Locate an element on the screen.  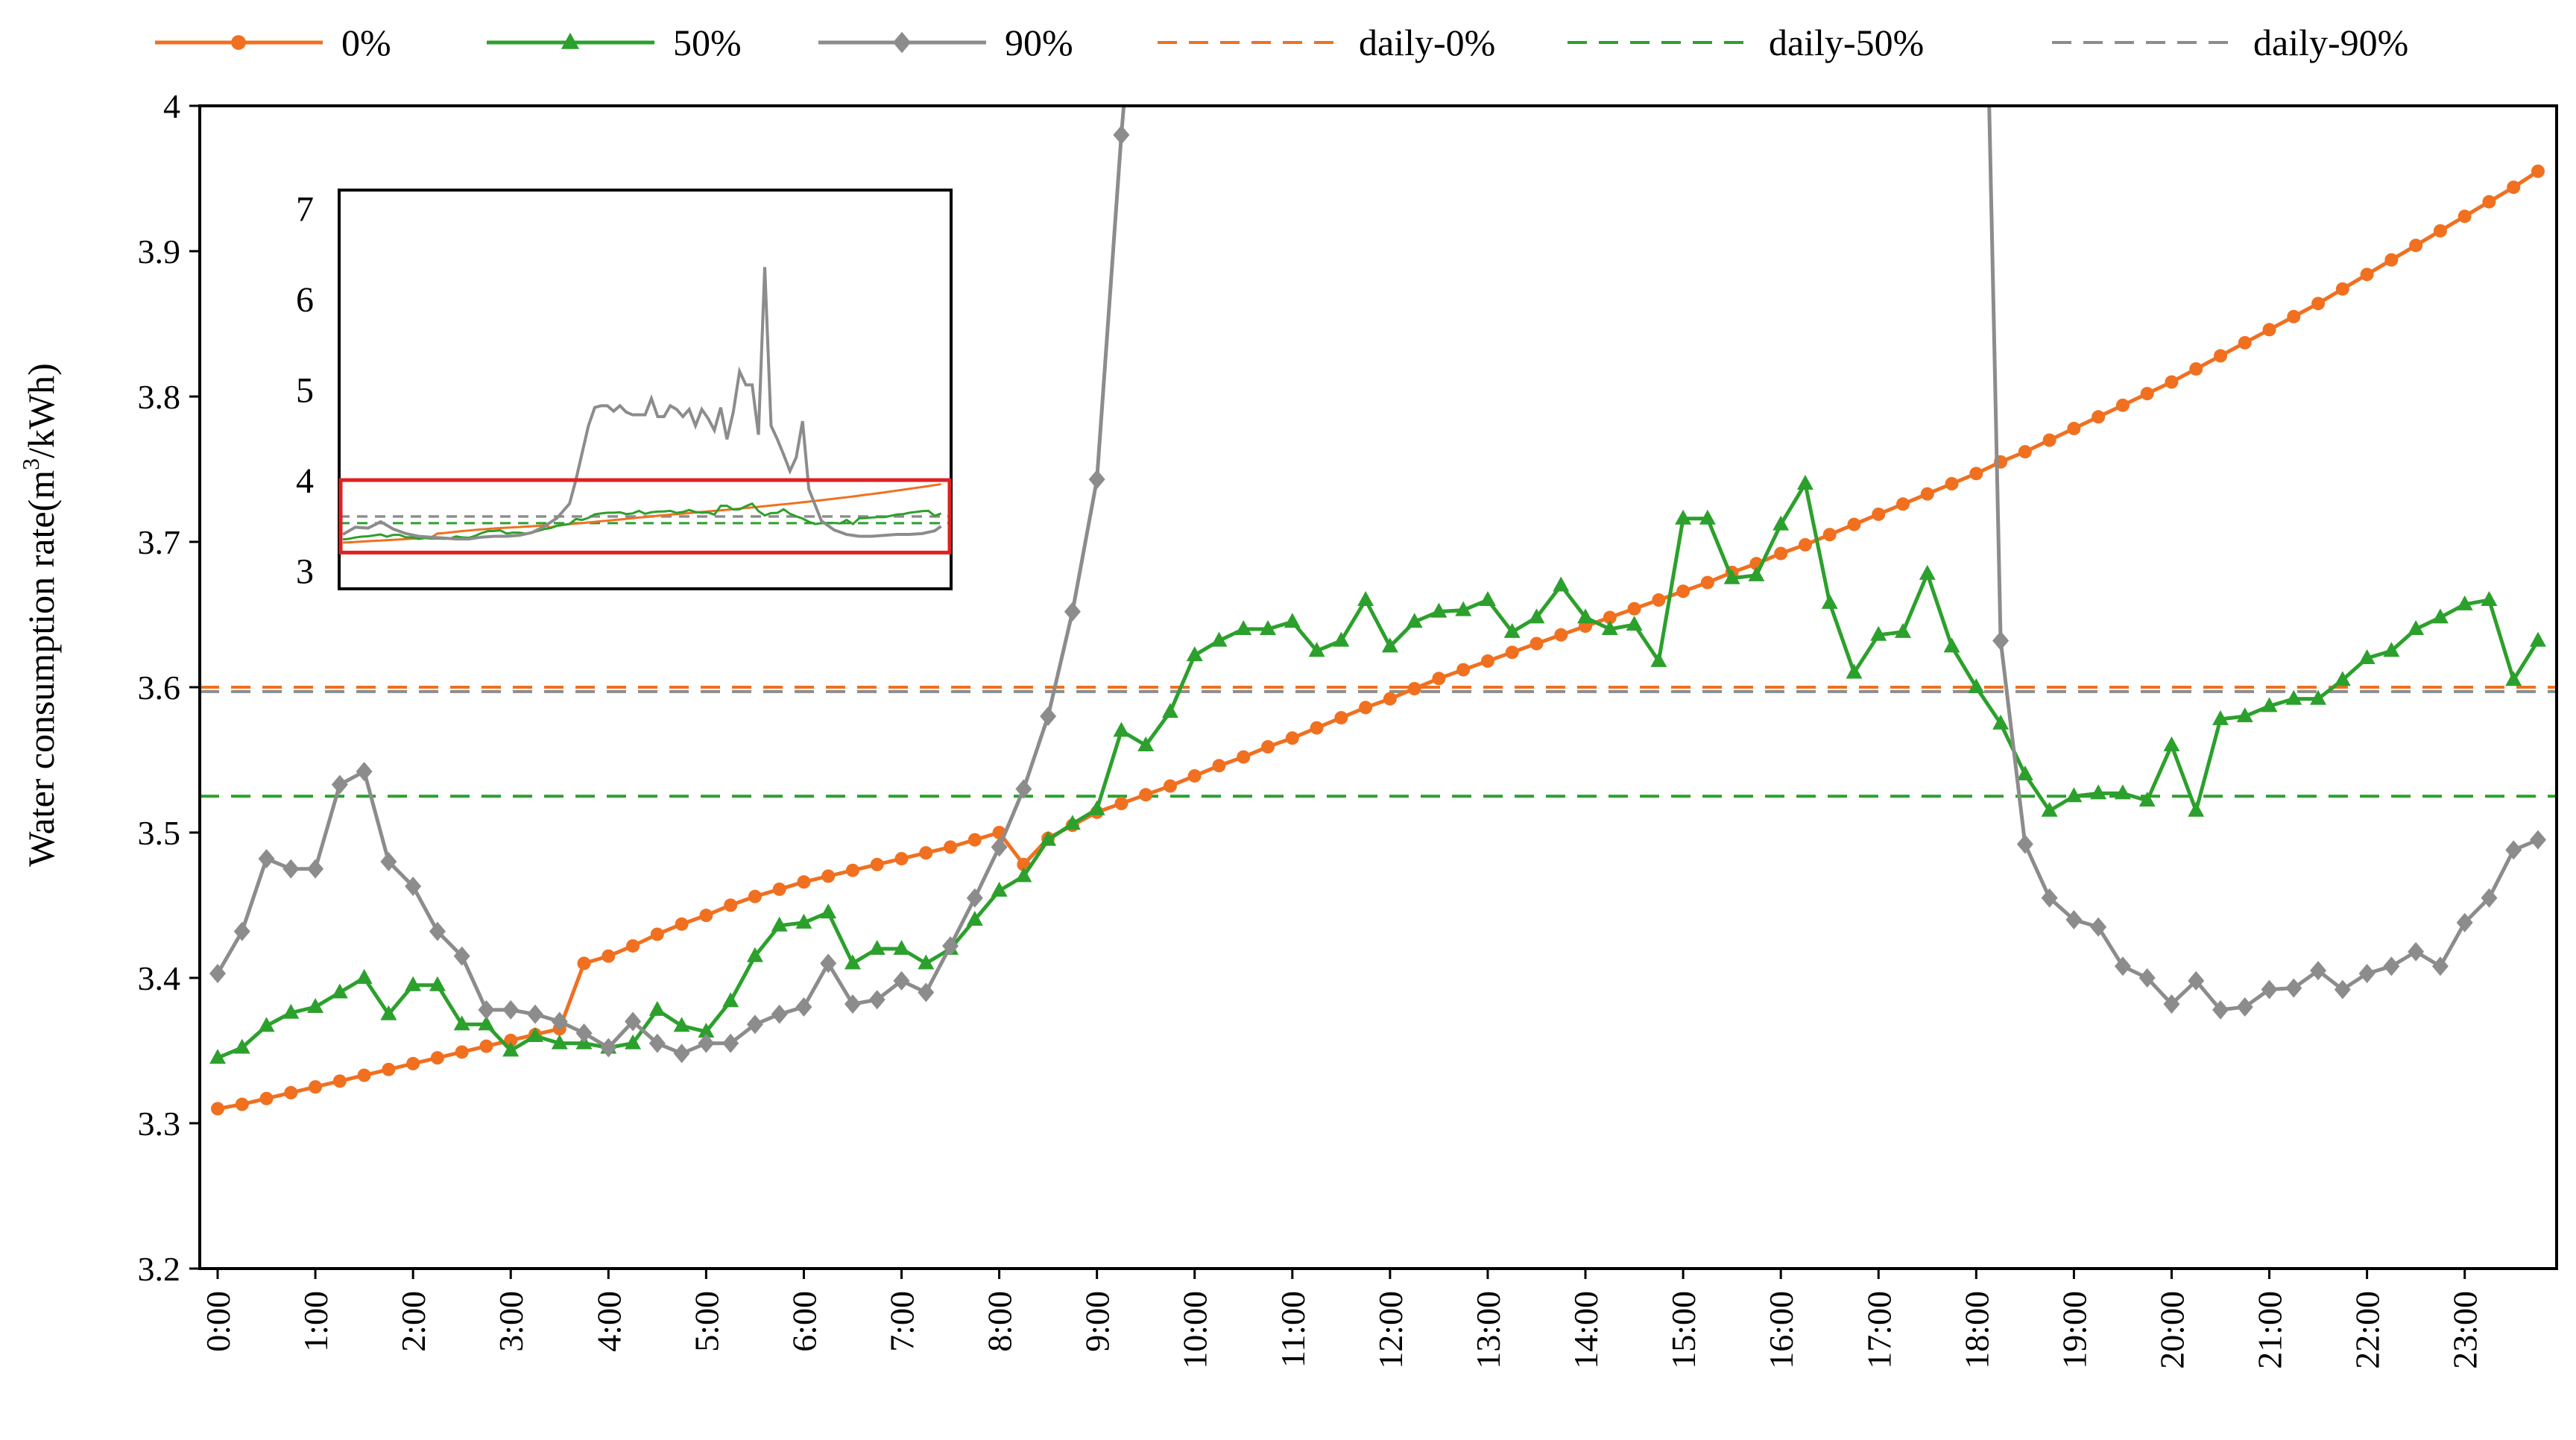
y-tick-label: 3.3 is located at coordinates (160, 1124).